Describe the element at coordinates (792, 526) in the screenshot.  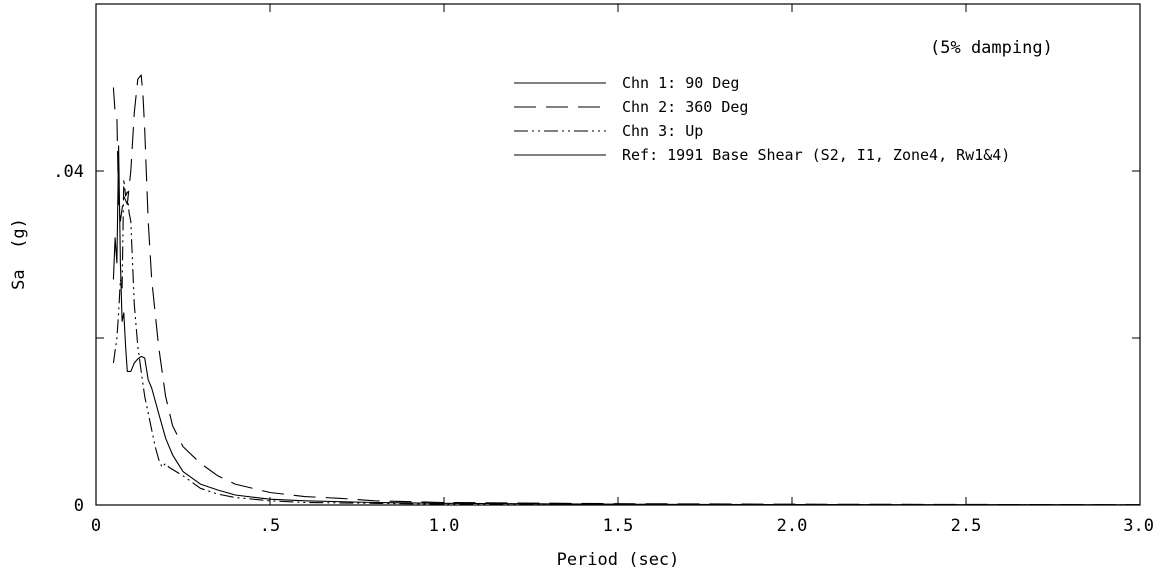
I see `x-tick-label: 2.0` at that location.